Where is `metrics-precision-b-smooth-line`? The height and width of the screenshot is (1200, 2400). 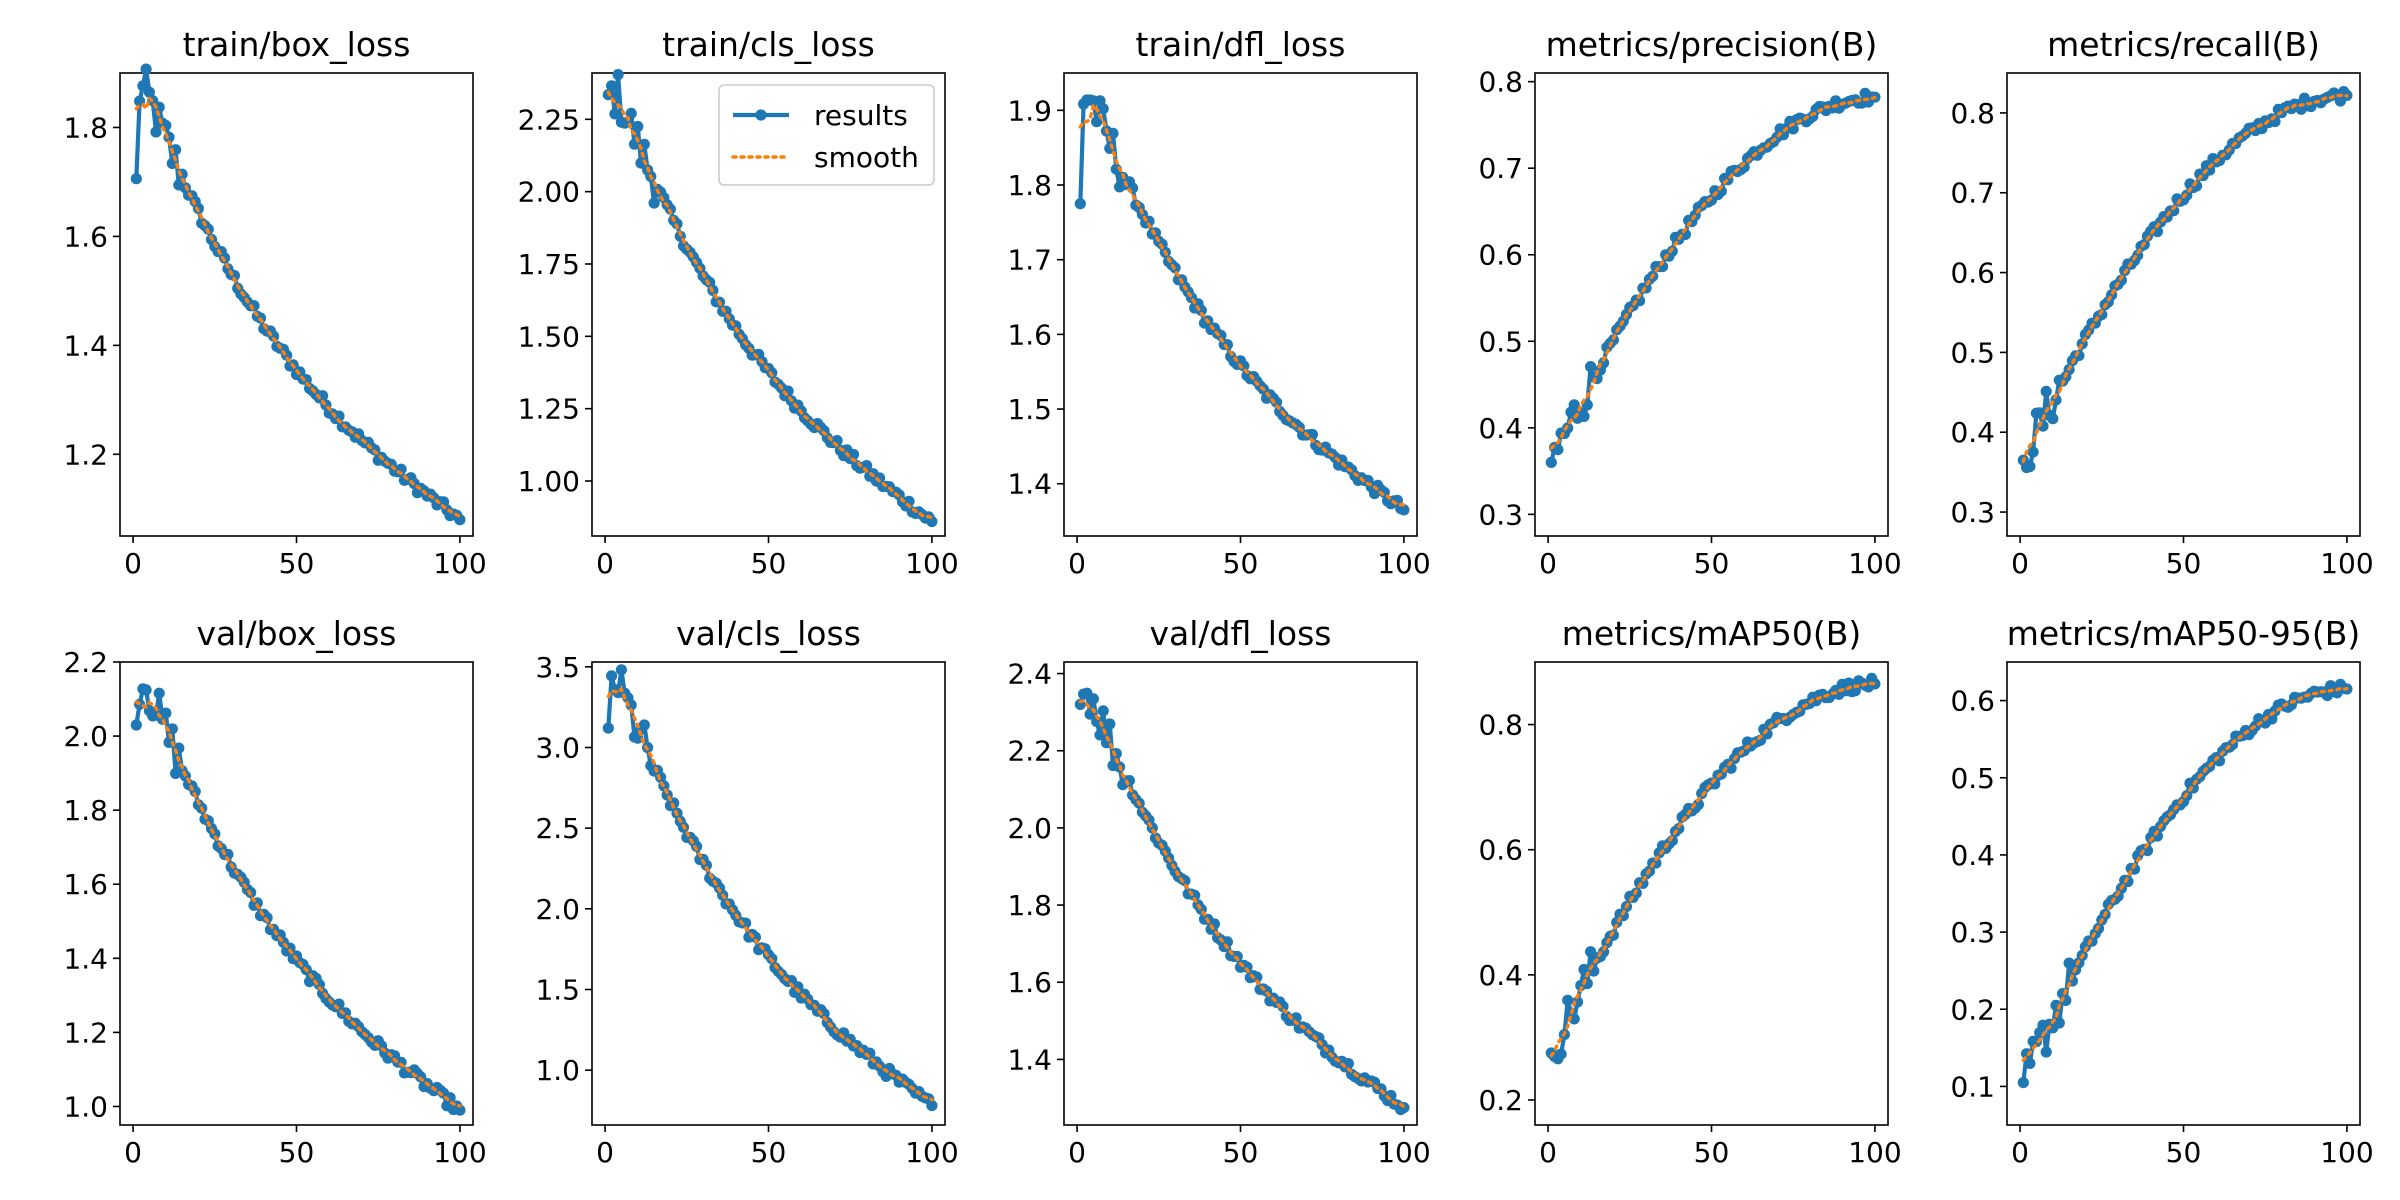 metrics-precision-b-smooth-line is located at coordinates (1713, 272).